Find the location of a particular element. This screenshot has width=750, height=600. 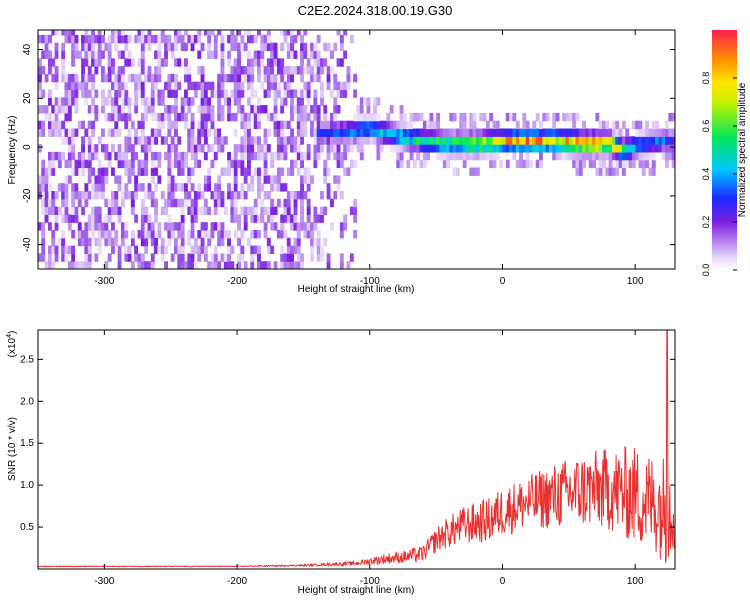

snr-y-multiplier: (x104) is located at coordinates (12, 344).